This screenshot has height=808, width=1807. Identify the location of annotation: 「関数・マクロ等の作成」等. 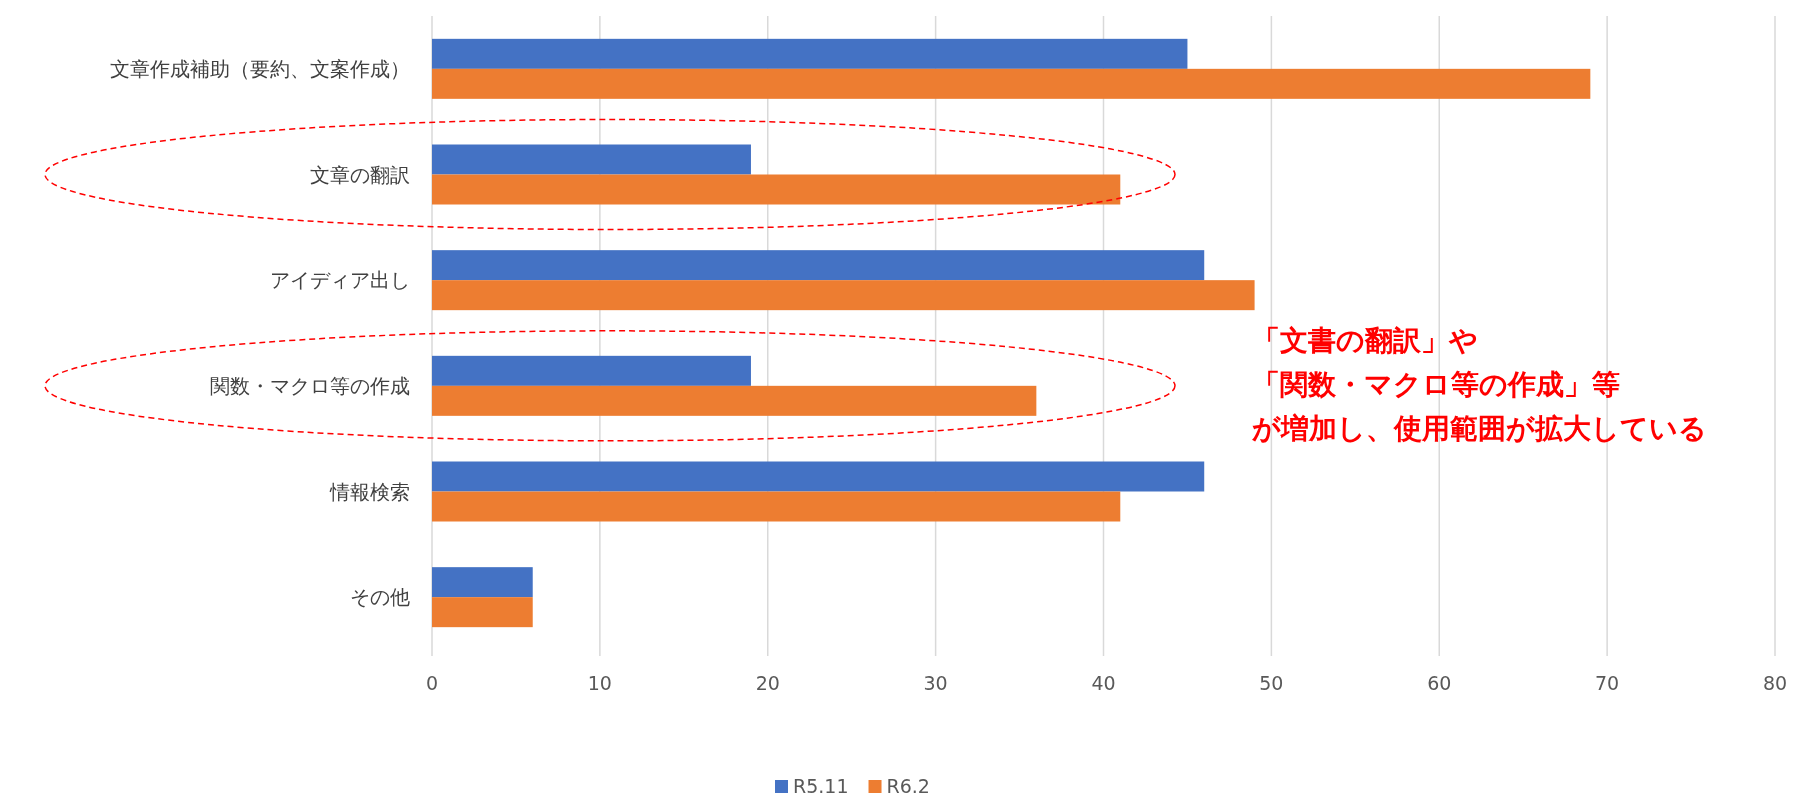
(1436, 384).